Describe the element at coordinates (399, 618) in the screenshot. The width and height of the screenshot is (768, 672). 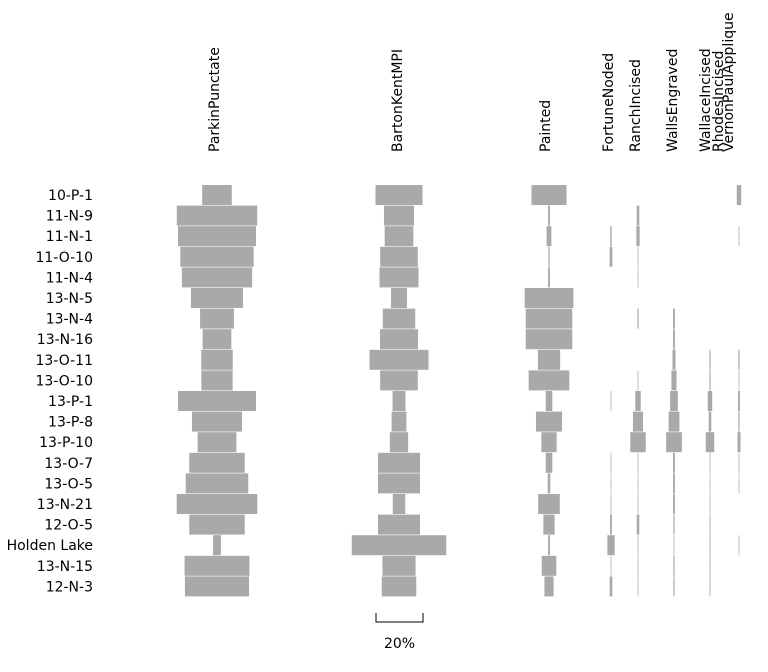
I see `scale-bar-bracket` at that location.